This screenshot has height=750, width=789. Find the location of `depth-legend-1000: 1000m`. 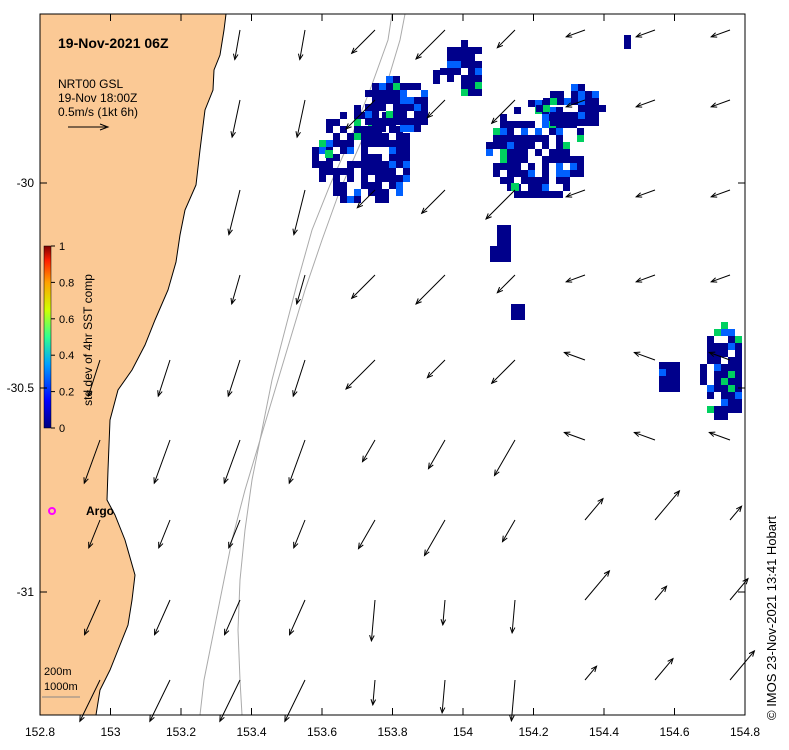

depth-legend-1000: 1000m is located at coordinates (61, 687).